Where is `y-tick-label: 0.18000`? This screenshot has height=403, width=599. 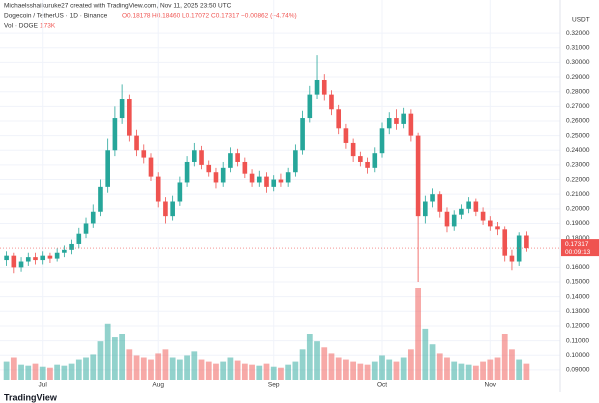
y-tick-label: 0.18000 is located at coordinates (578, 238).